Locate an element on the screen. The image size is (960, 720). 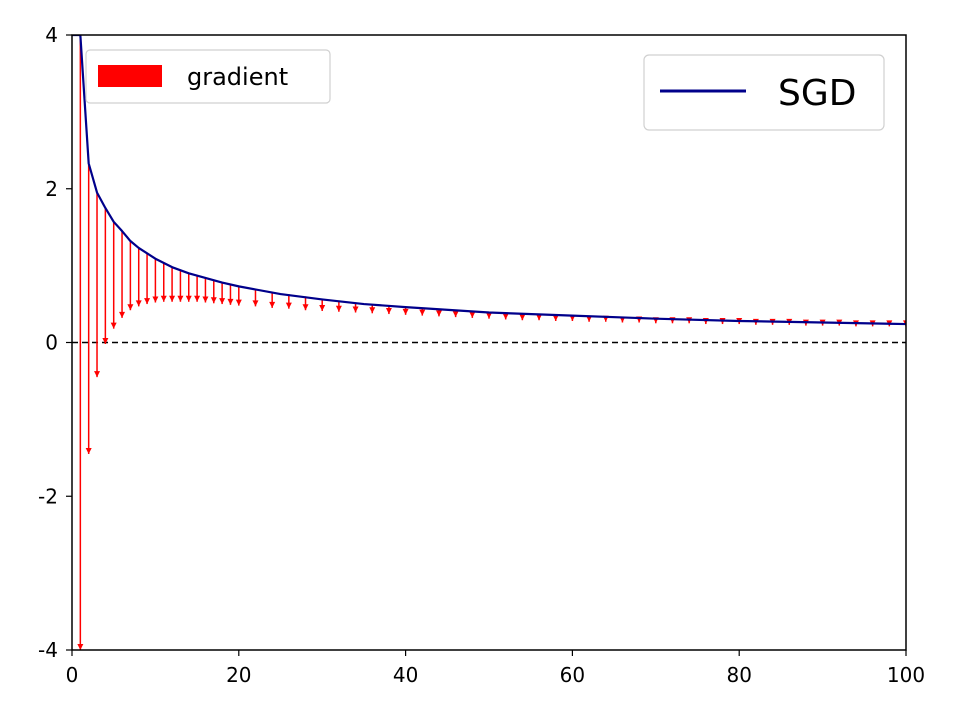
x-tick-label: 40 is located at coordinates (405, 675).